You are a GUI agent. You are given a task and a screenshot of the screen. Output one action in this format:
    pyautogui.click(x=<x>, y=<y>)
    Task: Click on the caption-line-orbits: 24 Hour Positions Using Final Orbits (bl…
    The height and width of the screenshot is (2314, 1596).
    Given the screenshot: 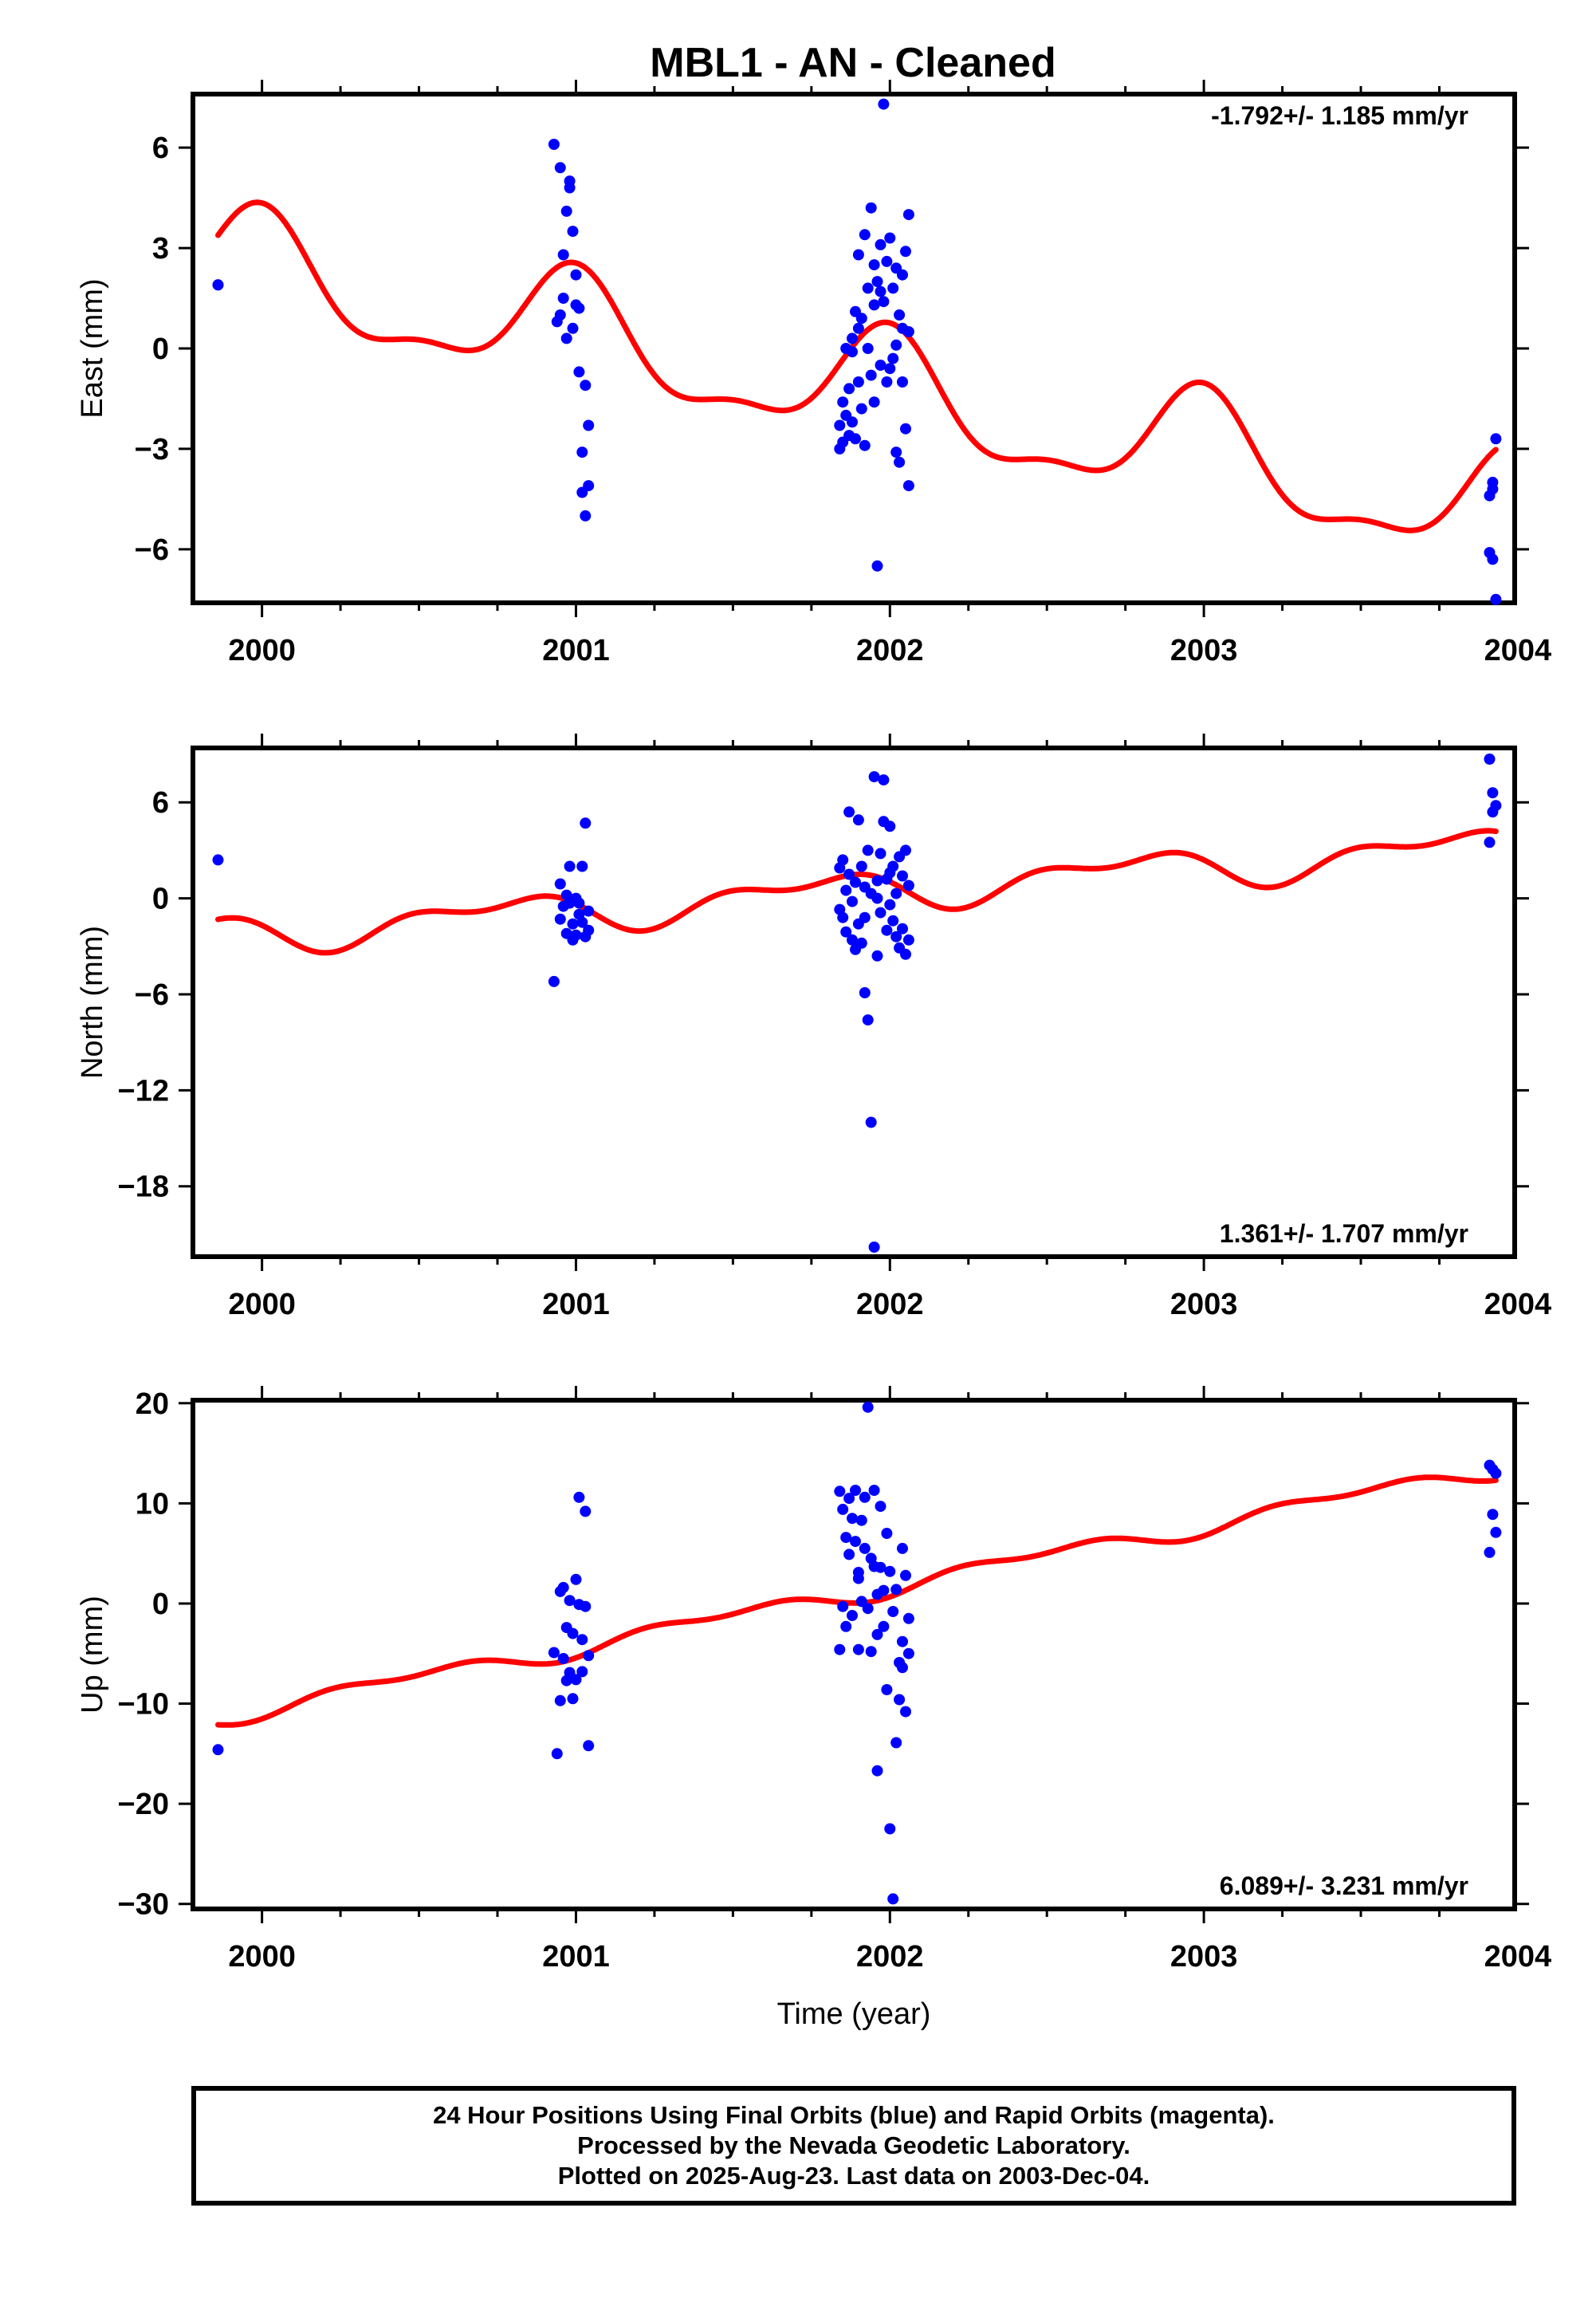 What is the action you would take?
    pyautogui.click(x=854, y=2115)
    